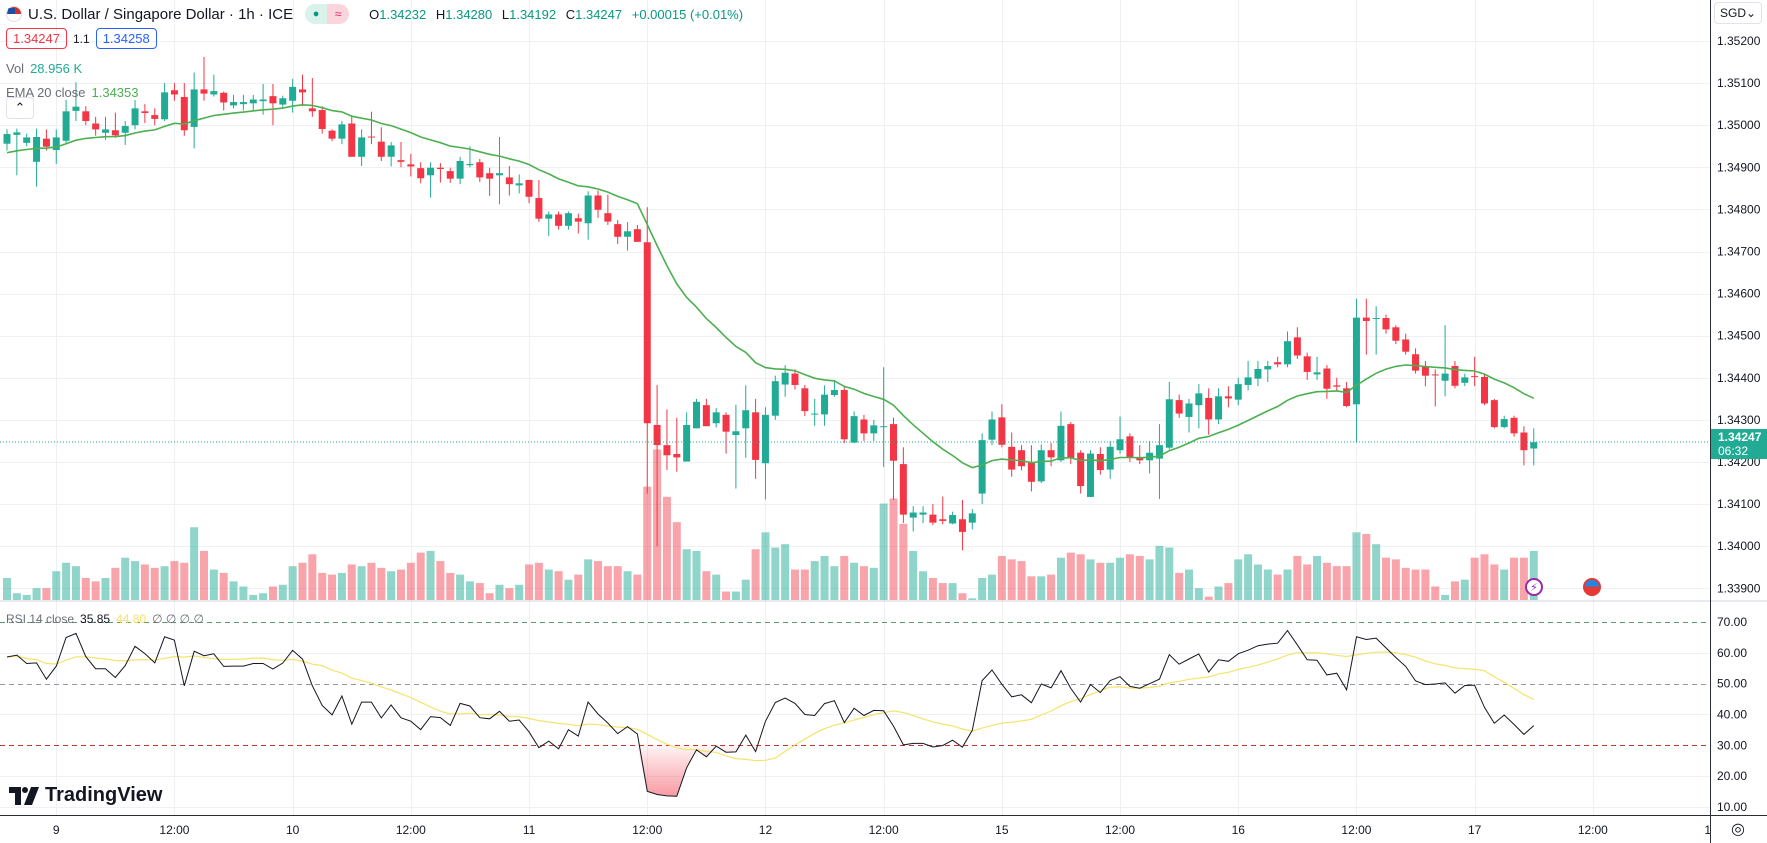 The width and height of the screenshot is (1767, 843). What do you see at coordinates (1739, 209) in the screenshot?
I see `price-tick-label: 1.34800` at bounding box center [1739, 209].